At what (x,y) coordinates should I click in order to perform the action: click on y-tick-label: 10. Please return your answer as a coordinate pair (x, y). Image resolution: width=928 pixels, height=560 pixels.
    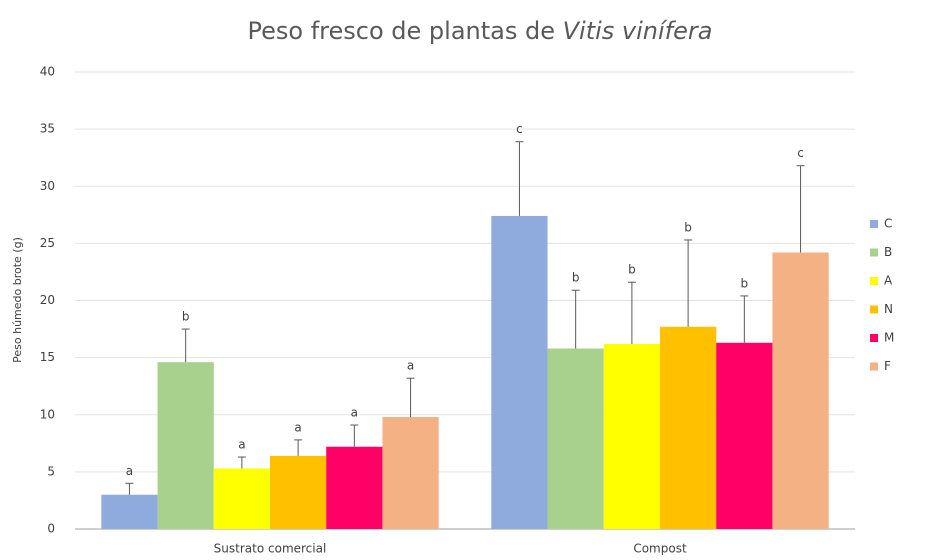
    Looking at the image, I should click on (47, 414).